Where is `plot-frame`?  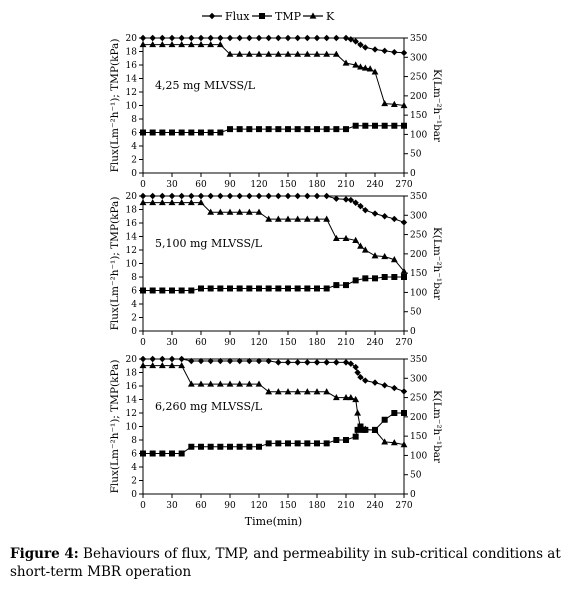
plot-frame is located at coordinates (273, 263).